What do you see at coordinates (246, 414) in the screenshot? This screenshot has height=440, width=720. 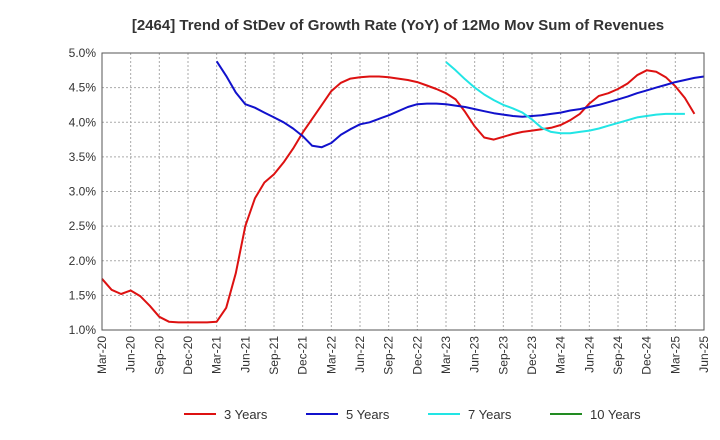 I see `legend-label: 3 Years` at bounding box center [246, 414].